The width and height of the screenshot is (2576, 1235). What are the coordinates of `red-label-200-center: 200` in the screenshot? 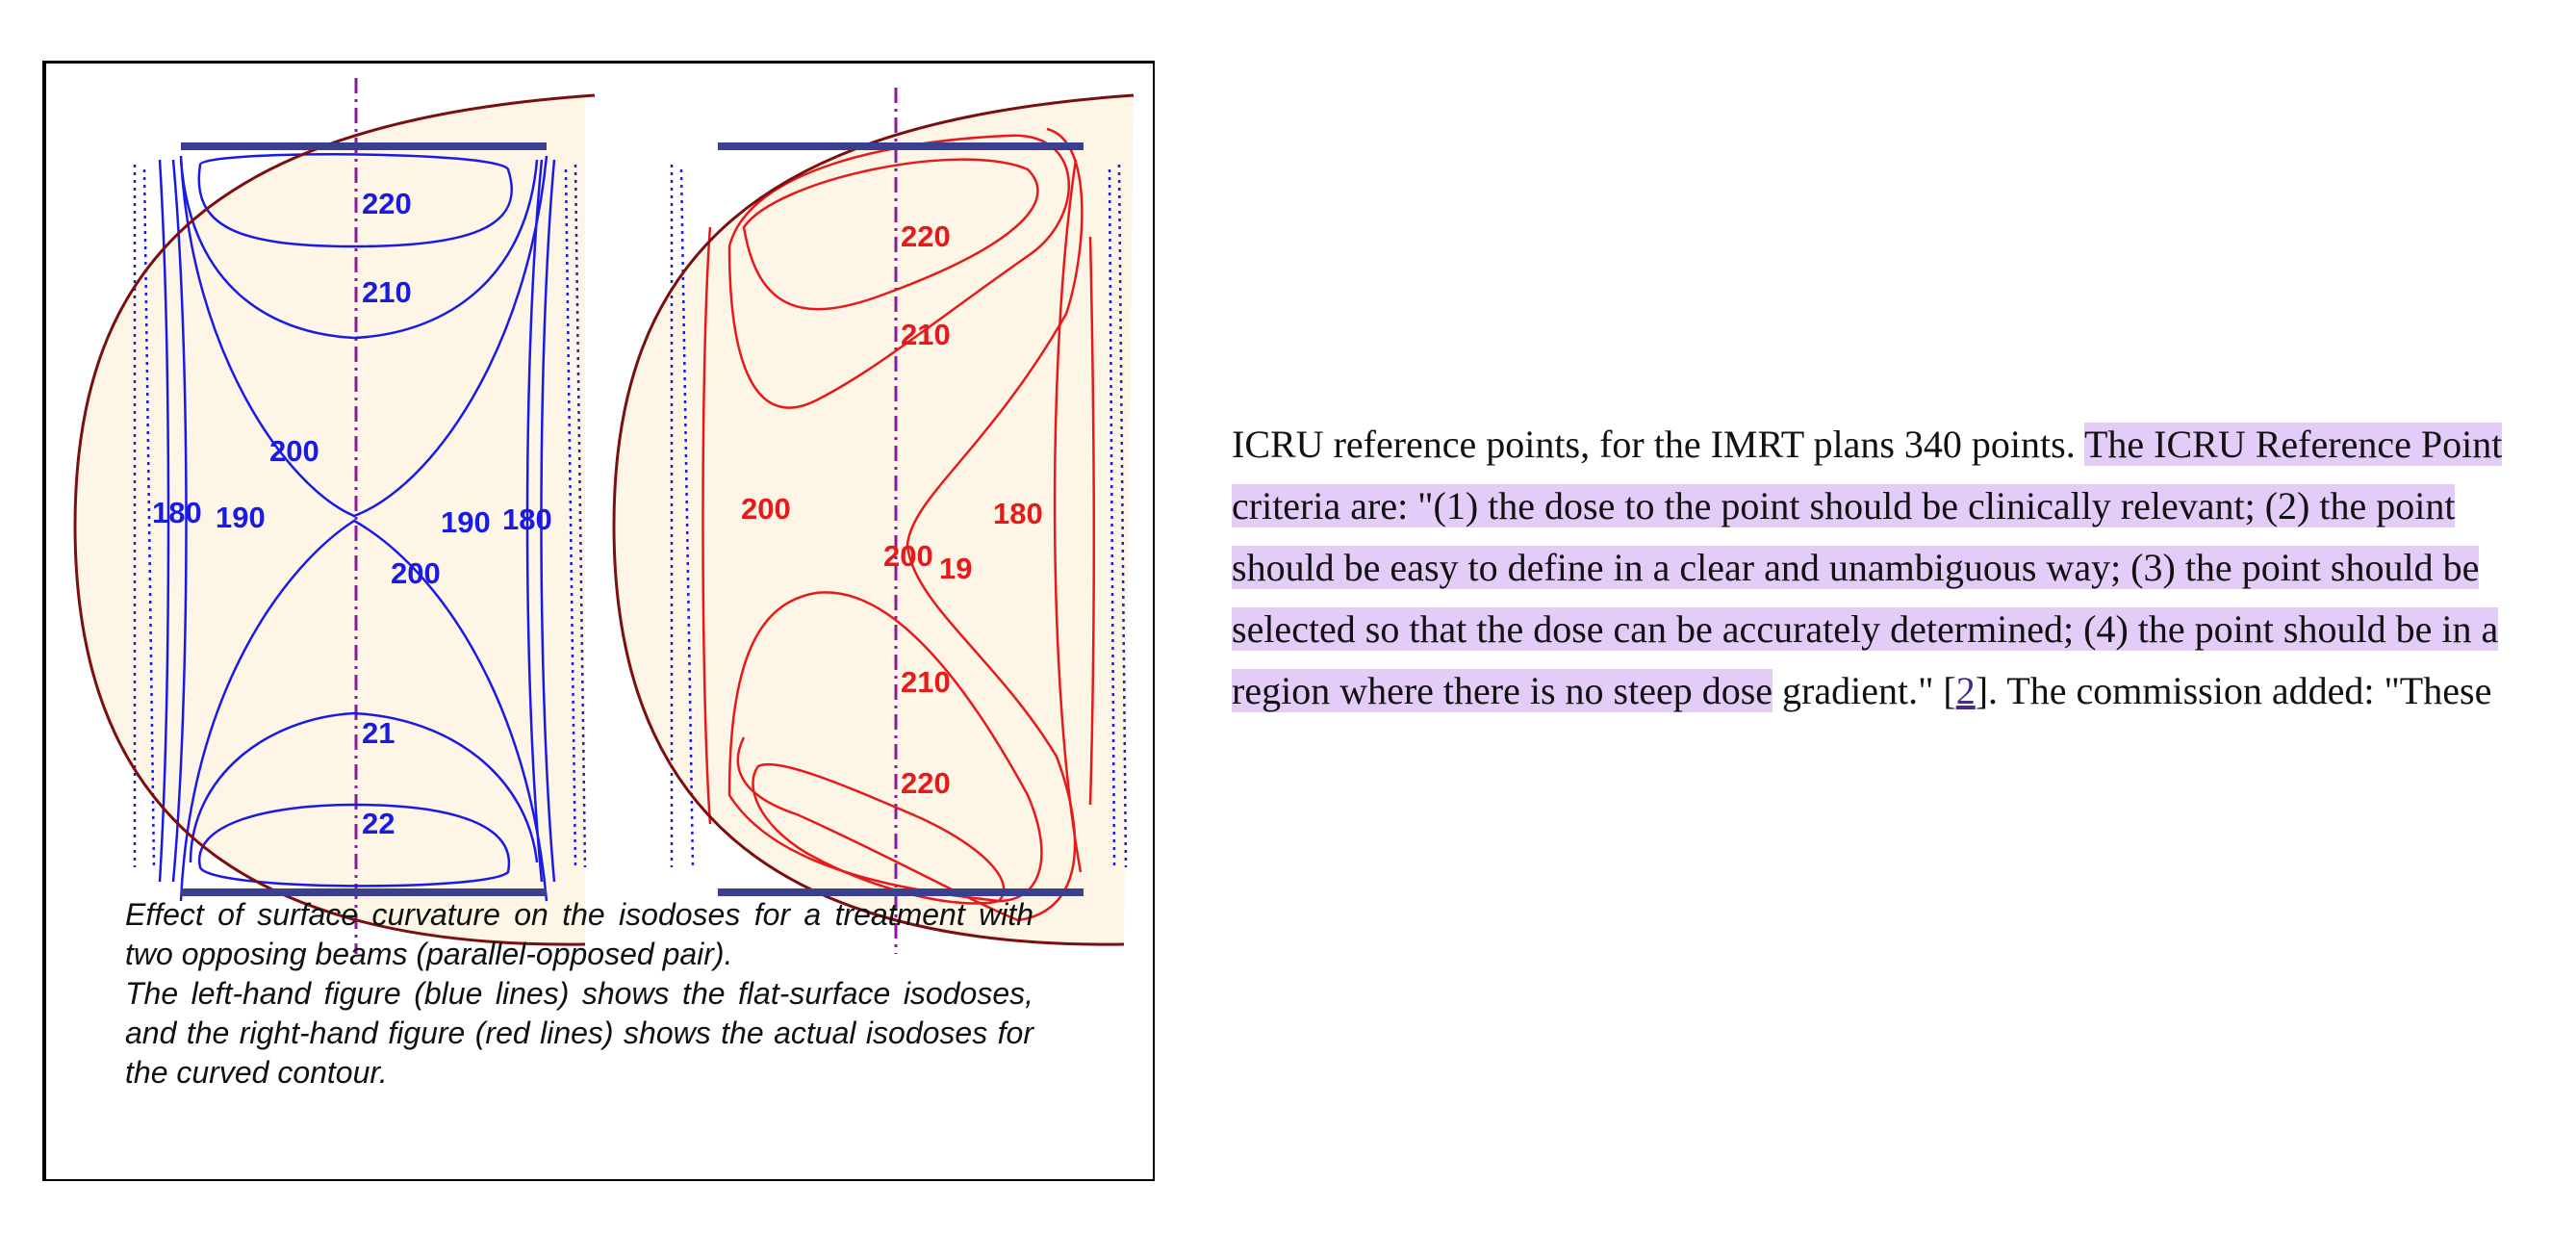 It's located at (908, 556).